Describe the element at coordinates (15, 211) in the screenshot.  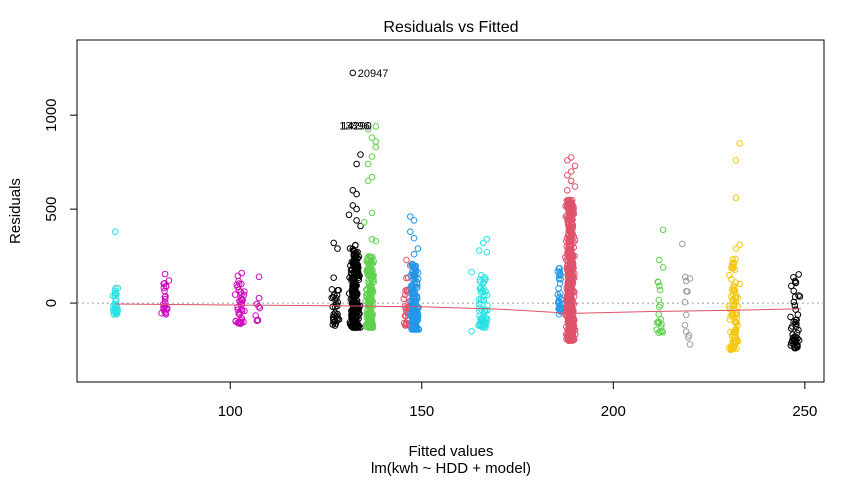
I see `y-axis-label: Residuals` at that location.